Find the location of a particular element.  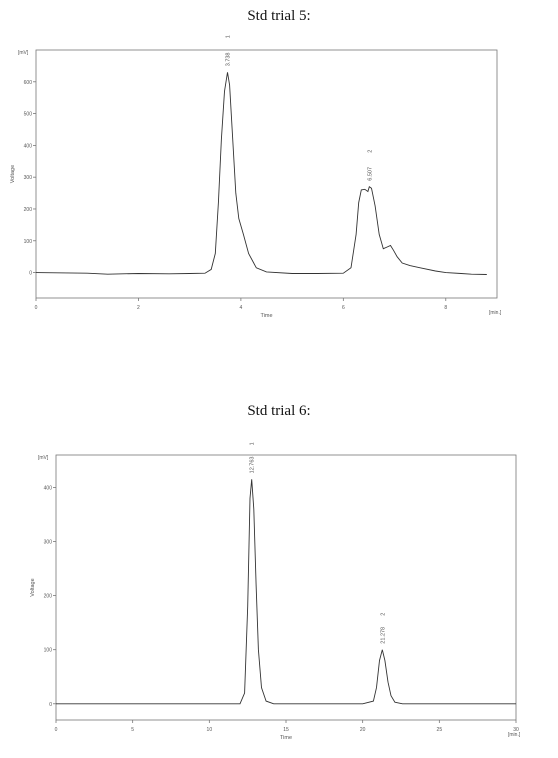

chart-1-xtick-label: 6 is located at coordinates (343, 308).